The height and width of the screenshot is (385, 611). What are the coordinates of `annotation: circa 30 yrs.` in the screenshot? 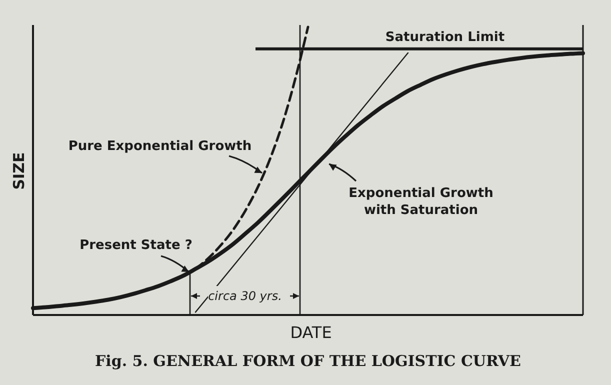 It's located at (245, 296).